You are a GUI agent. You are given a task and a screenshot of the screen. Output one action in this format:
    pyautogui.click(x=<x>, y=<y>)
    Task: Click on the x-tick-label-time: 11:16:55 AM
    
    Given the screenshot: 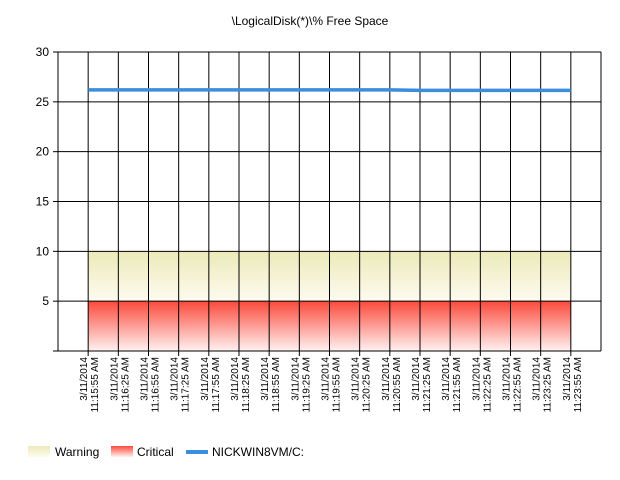 What is the action you would take?
    pyautogui.click(x=156, y=384)
    